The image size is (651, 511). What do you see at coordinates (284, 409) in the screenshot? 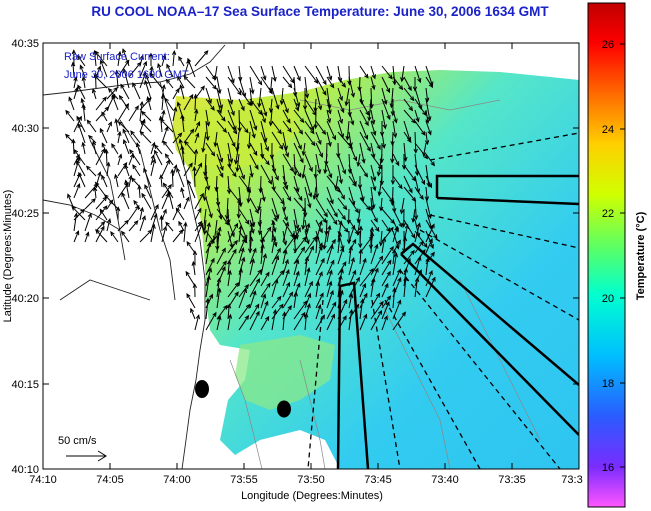
I see `station-marker` at bounding box center [284, 409].